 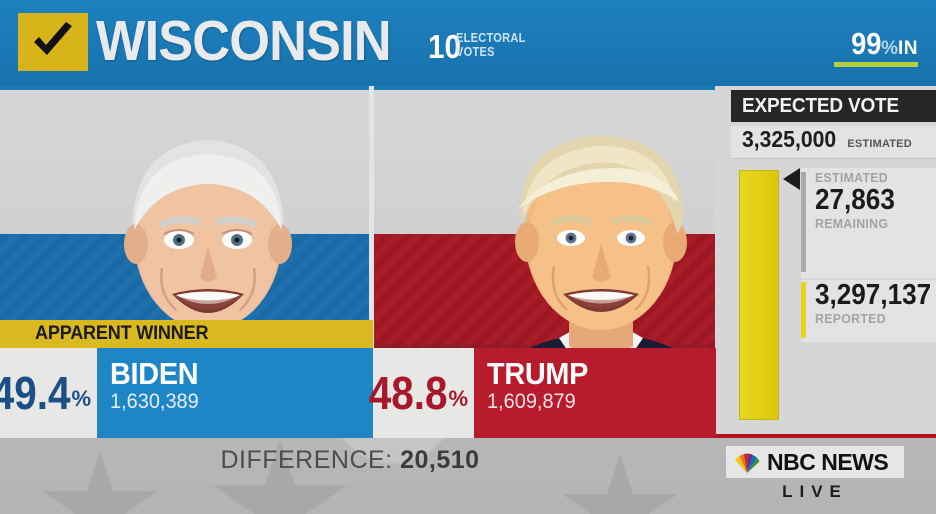 I want to click on result-row-trump: 48.8% TRUMP 1,609,879, so click(x=542, y=393).